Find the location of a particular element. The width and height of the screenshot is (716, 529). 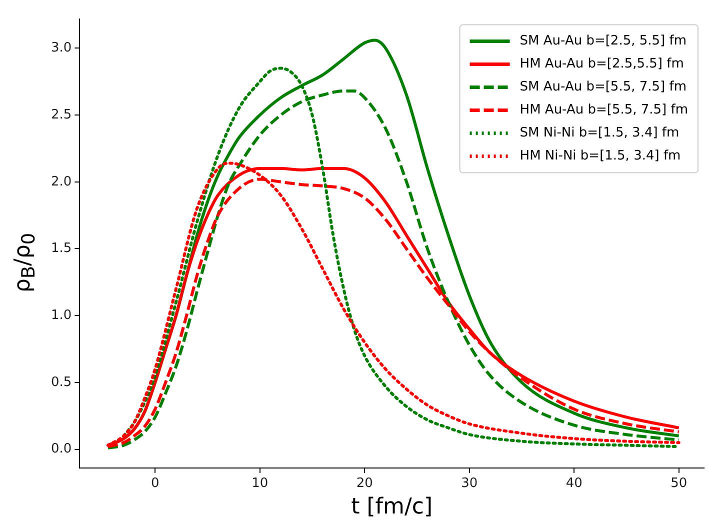

x-tick-label: 10 is located at coordinates (260, 484).